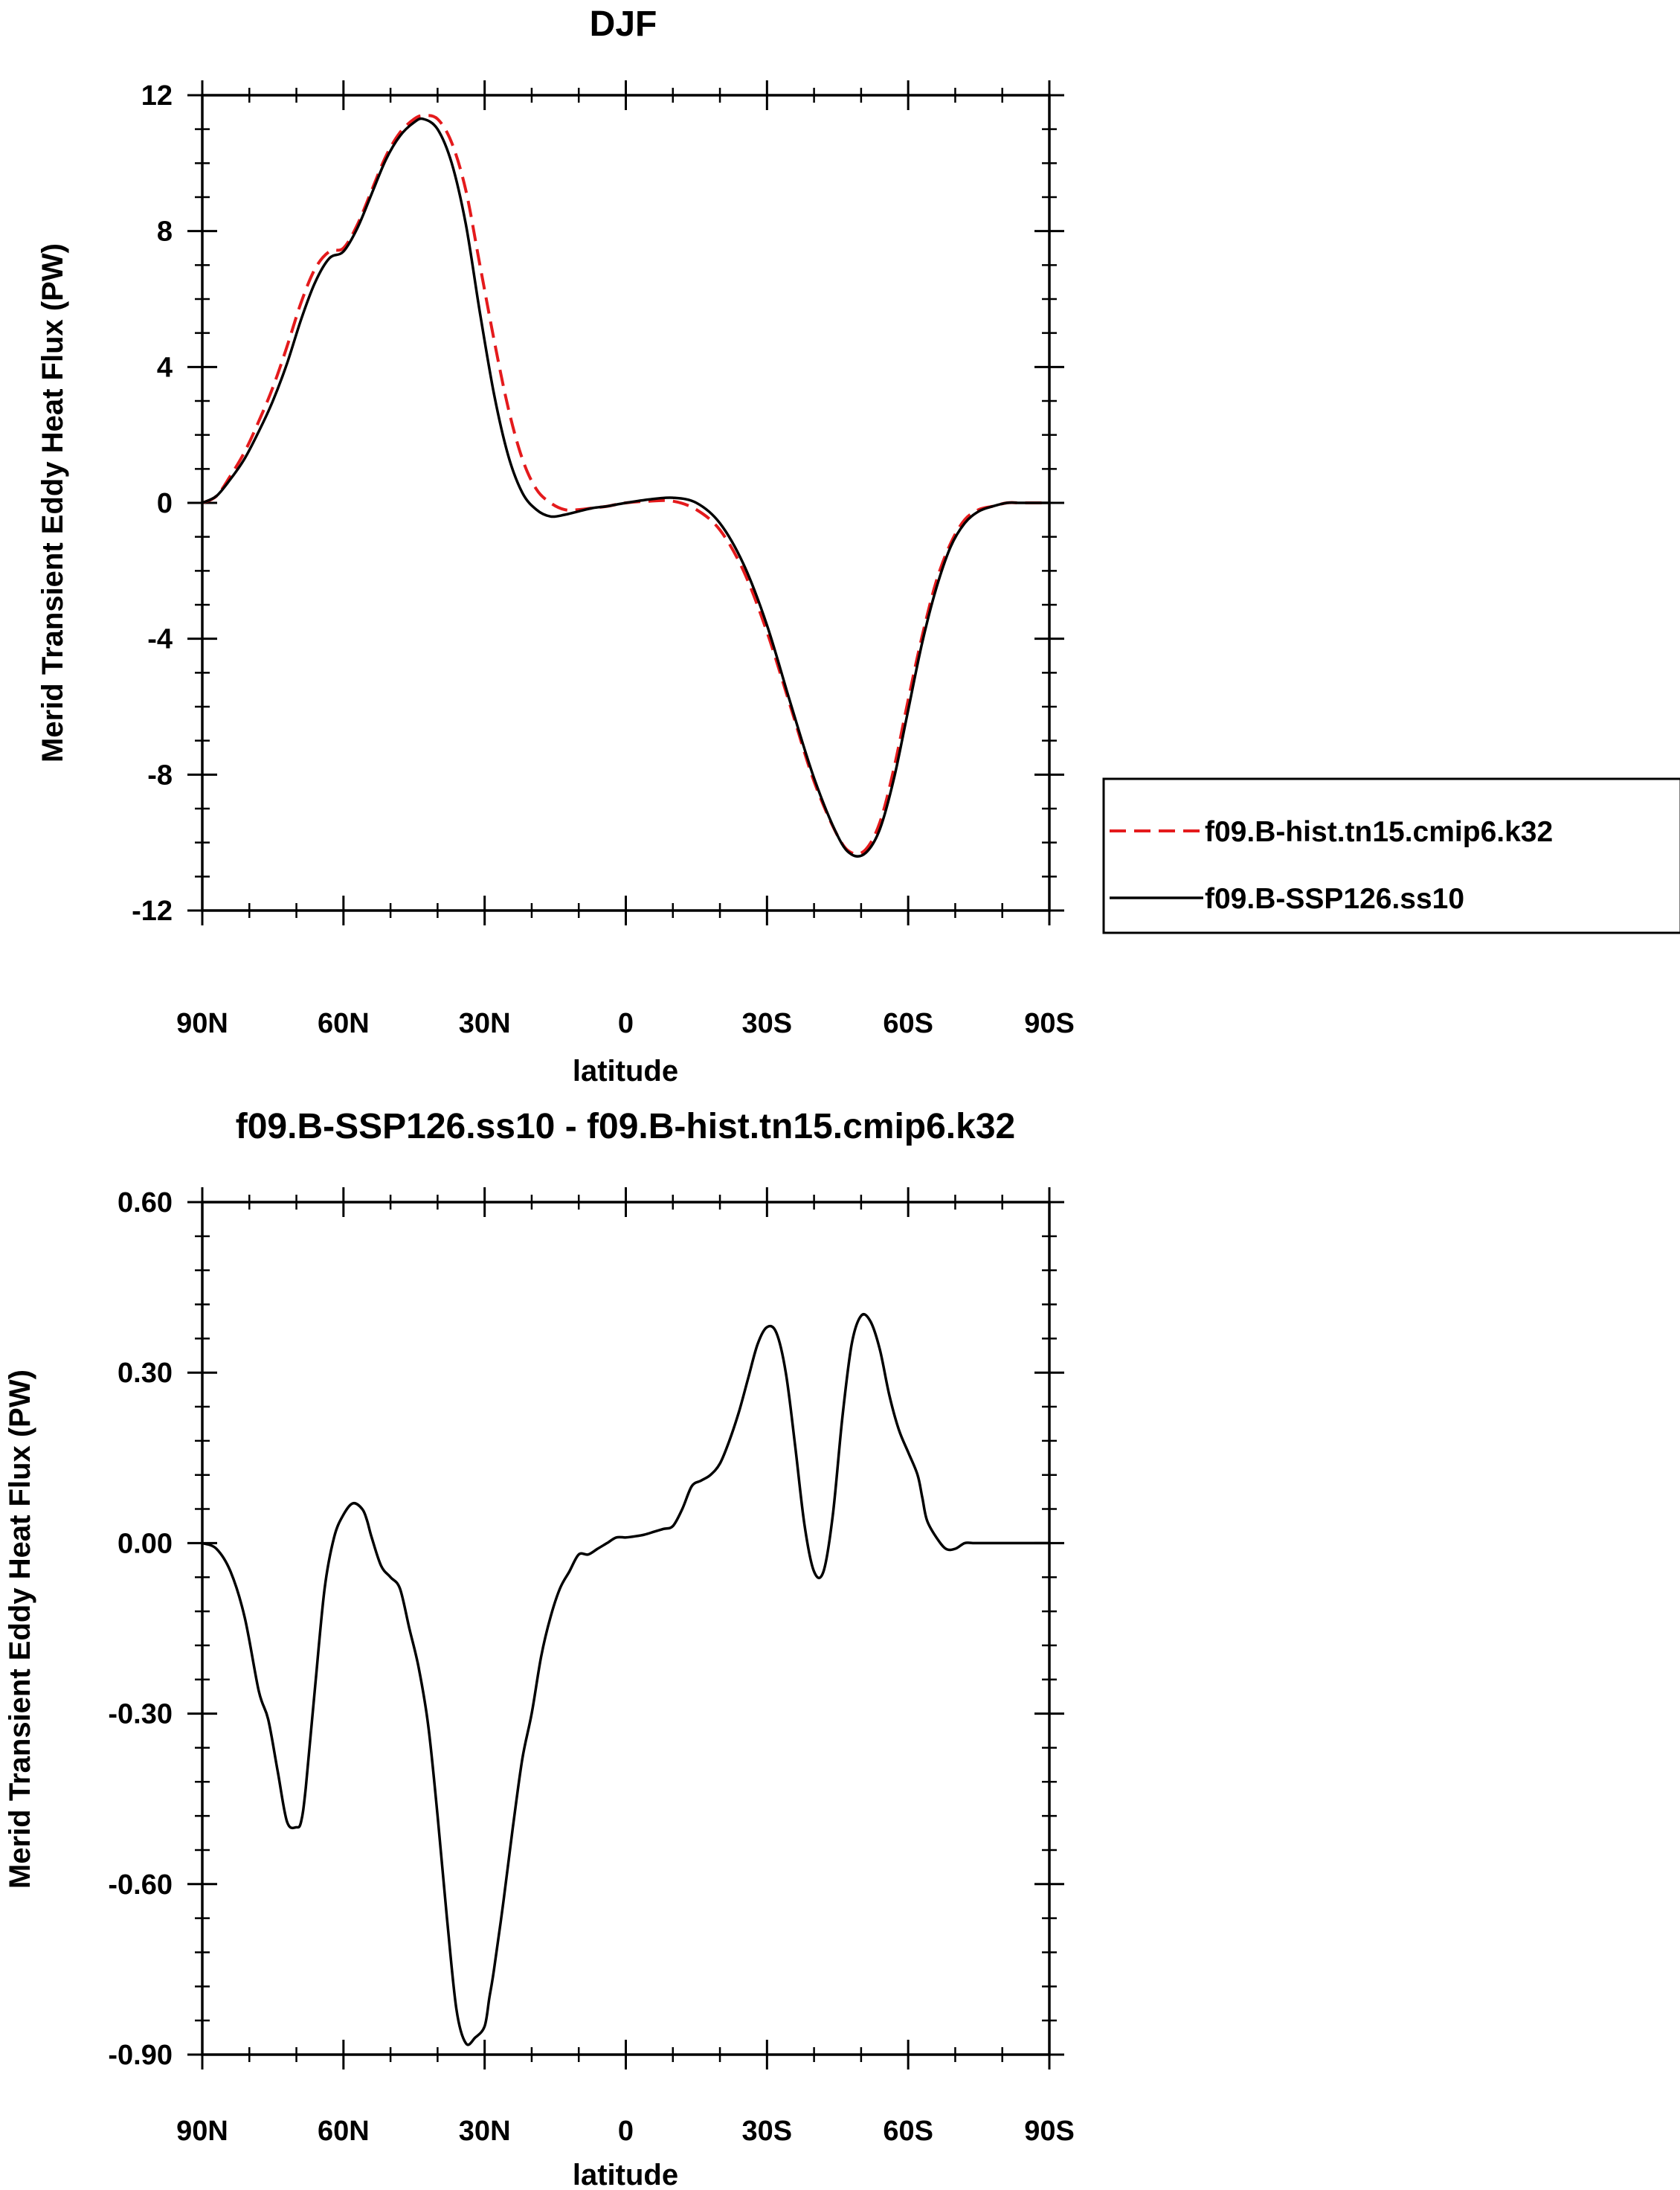  I want to click on djf-ylabel: Merid Transient Eddy Heat Flux (PW), so click(52, 502).